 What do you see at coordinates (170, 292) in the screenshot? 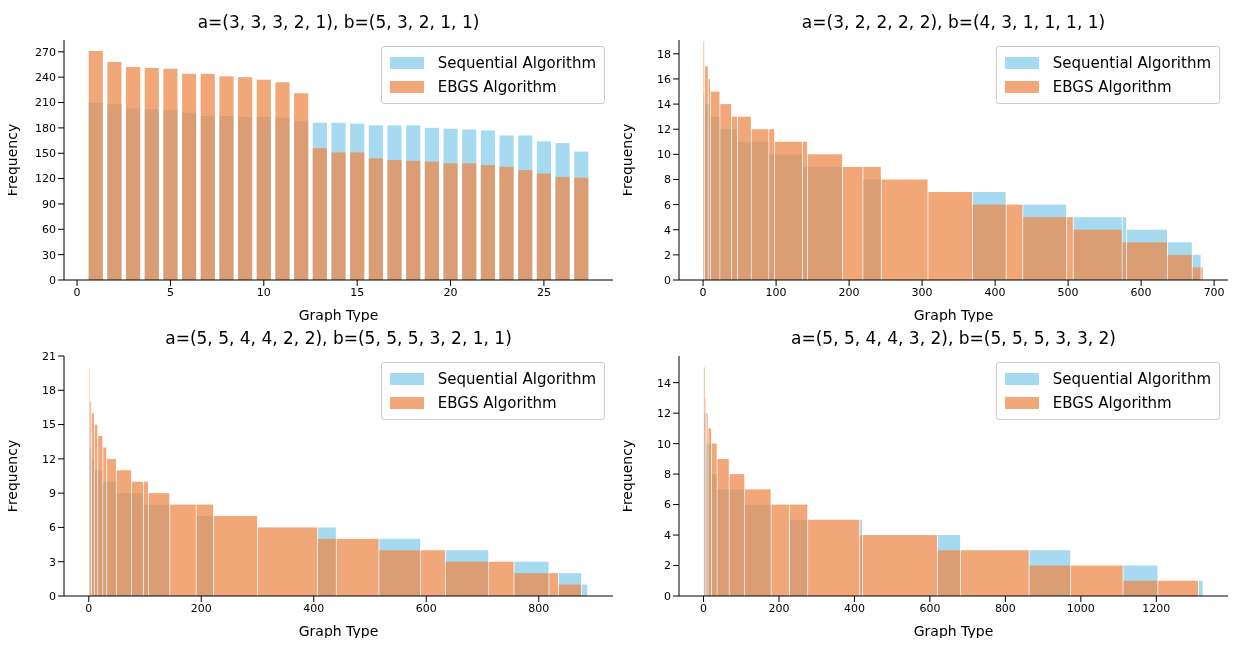
I see `x-tick-label: 5` at bounding box center [170, 292].